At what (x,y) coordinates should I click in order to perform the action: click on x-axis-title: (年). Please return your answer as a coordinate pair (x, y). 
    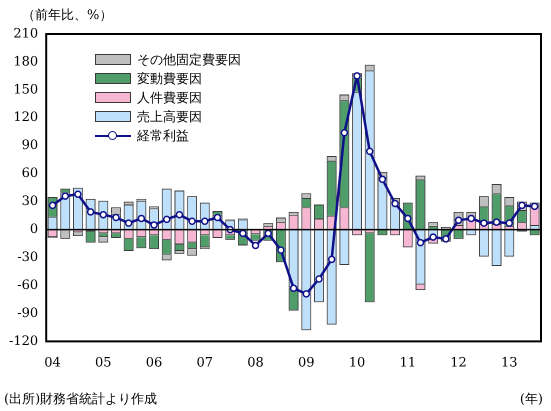
    Looking at the image, I should click on (531, 399).